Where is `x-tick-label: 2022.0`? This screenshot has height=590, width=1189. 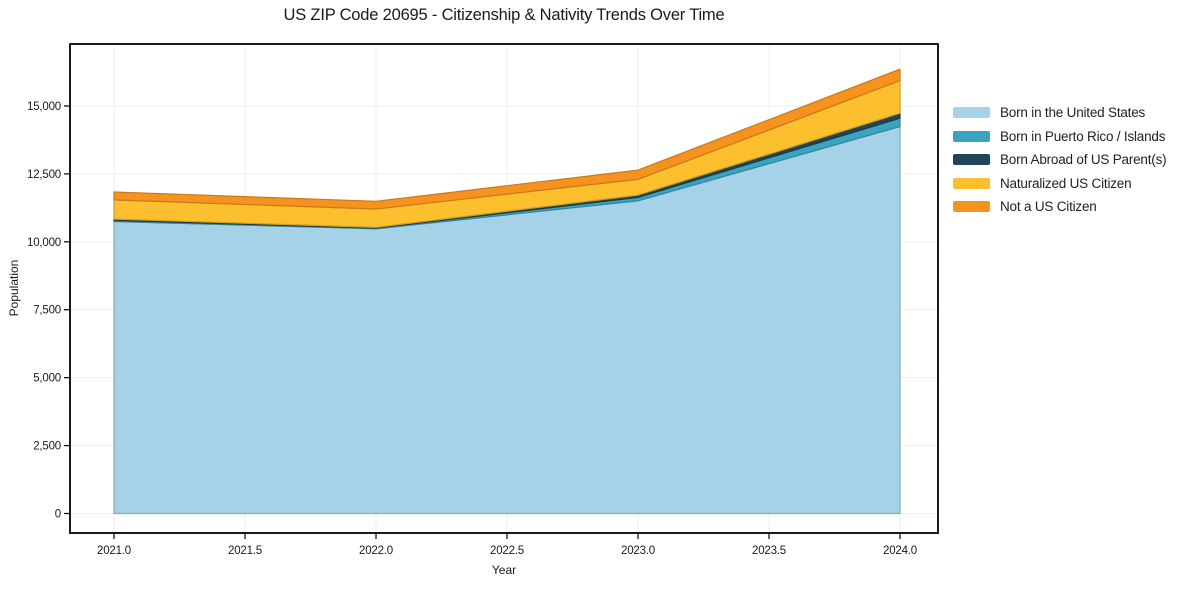 x-tick-label: 2022.0 is located at coordinates (376, 551).